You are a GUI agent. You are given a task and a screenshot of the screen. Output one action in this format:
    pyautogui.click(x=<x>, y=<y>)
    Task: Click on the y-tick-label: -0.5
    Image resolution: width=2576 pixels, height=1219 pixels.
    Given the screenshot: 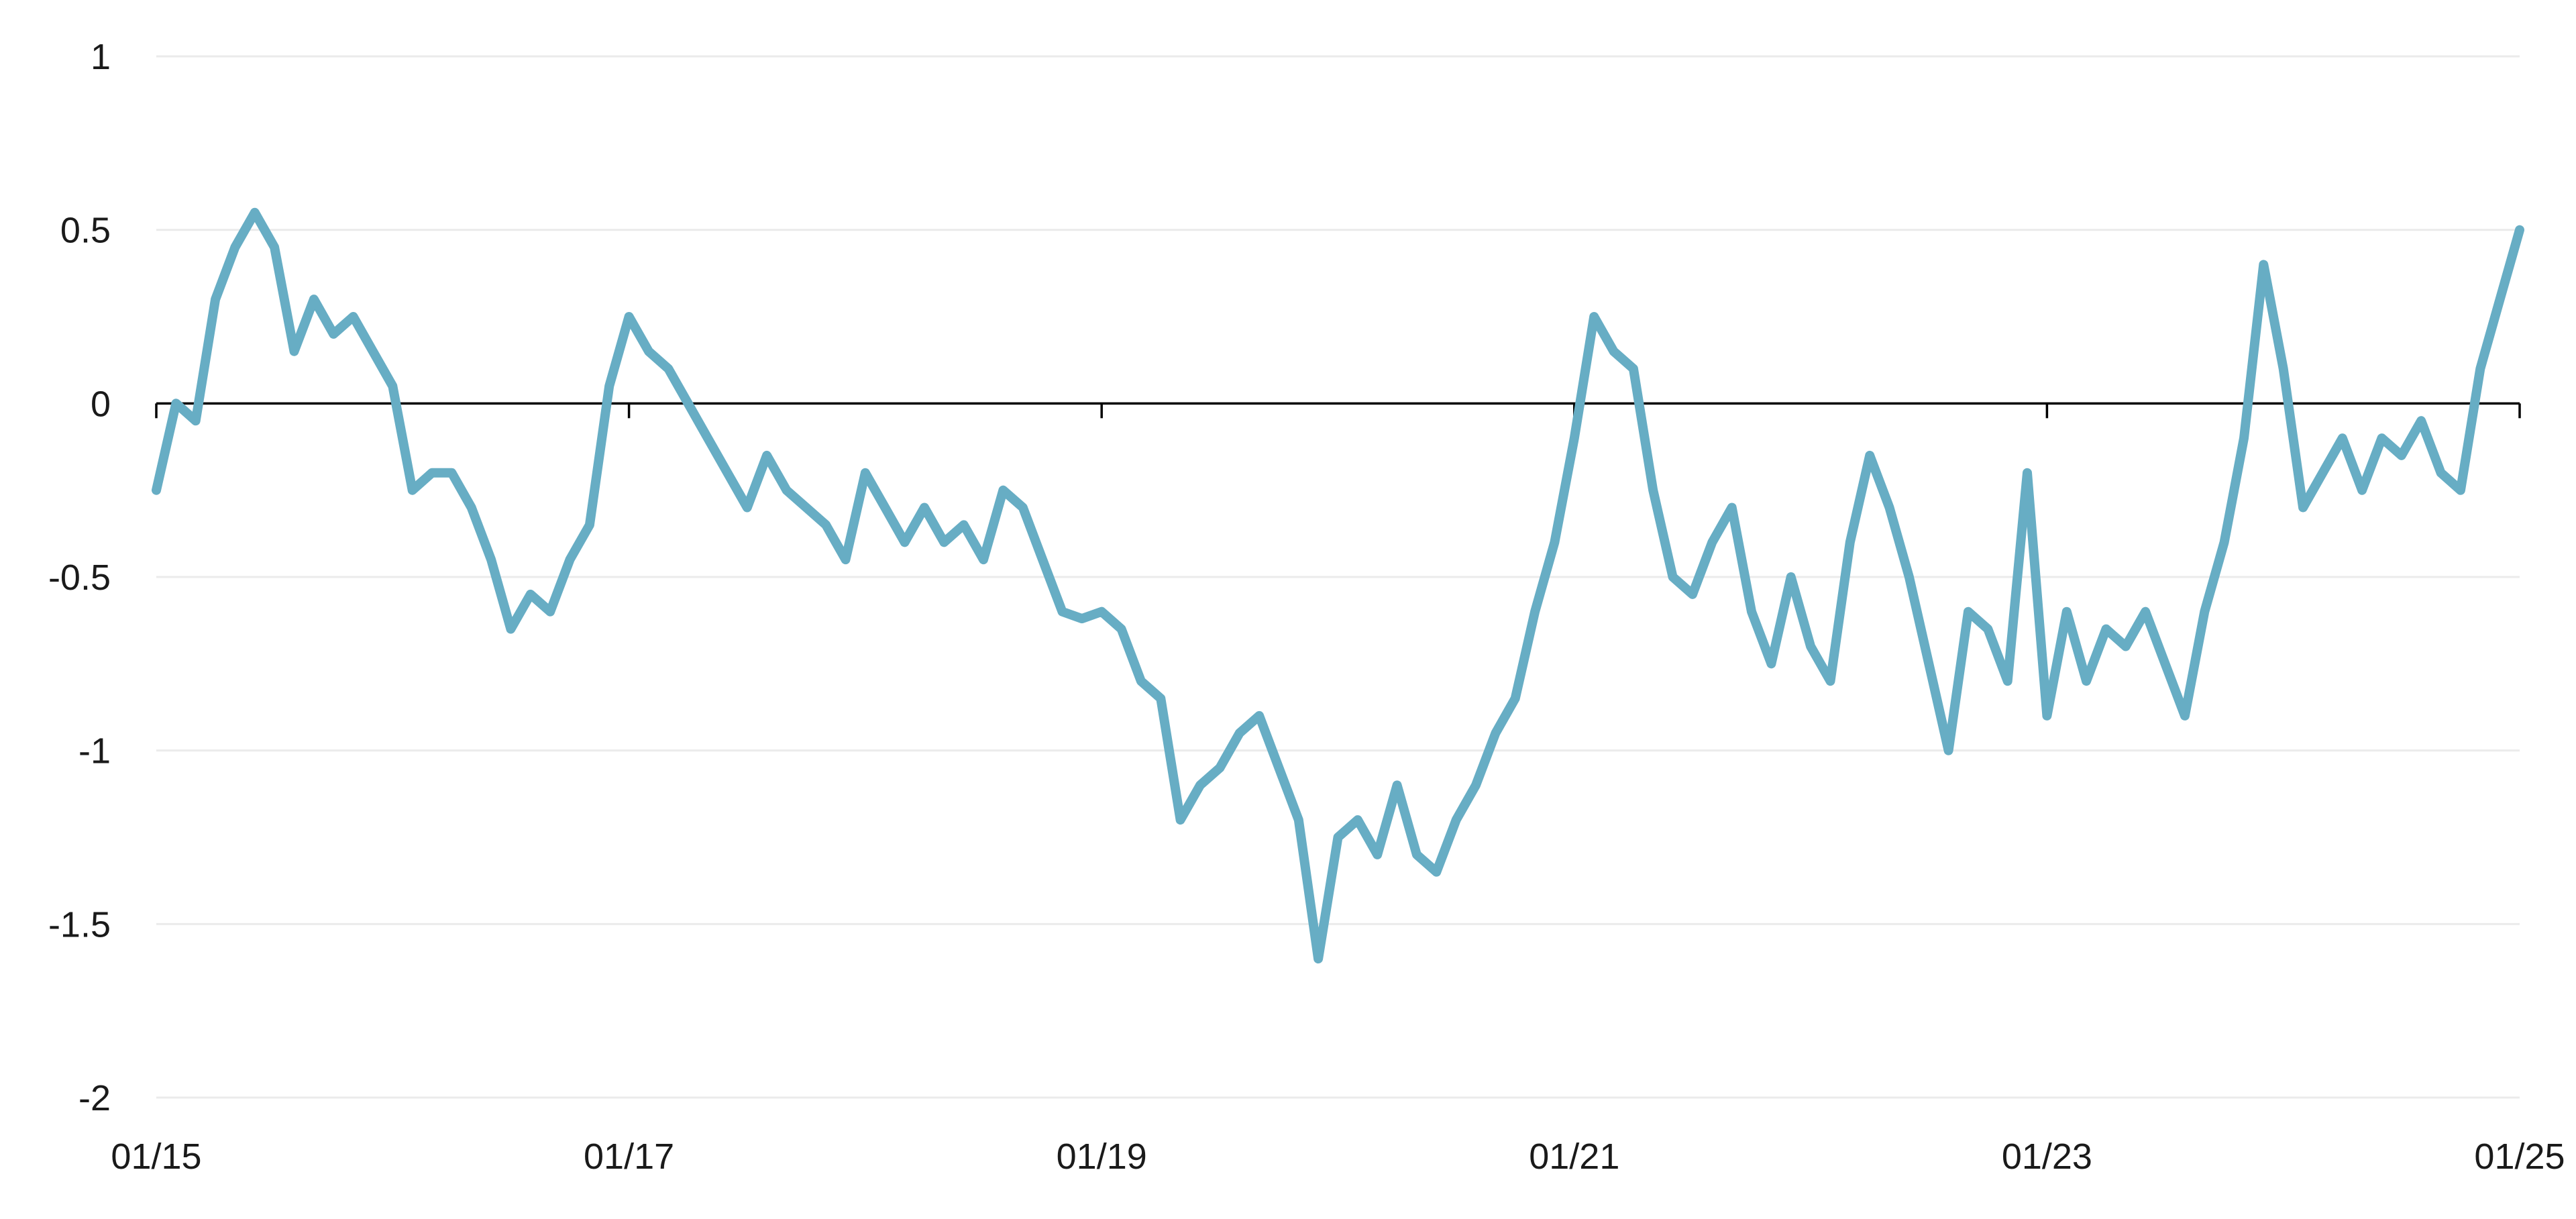 What is the action you would take?
    pyautogui.click(x=79, y=578)
    